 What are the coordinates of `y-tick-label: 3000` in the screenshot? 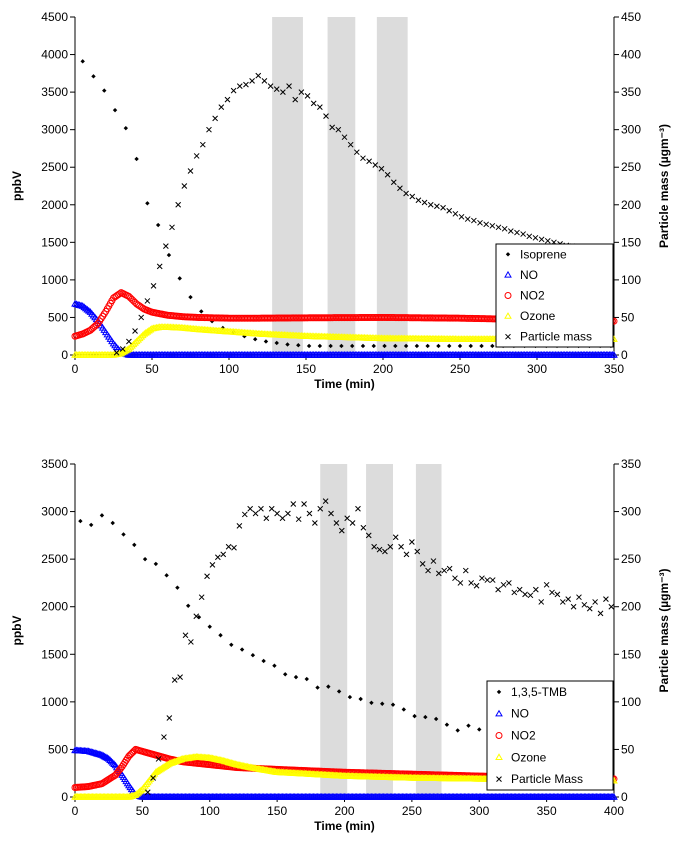 It's located at (54, 130).